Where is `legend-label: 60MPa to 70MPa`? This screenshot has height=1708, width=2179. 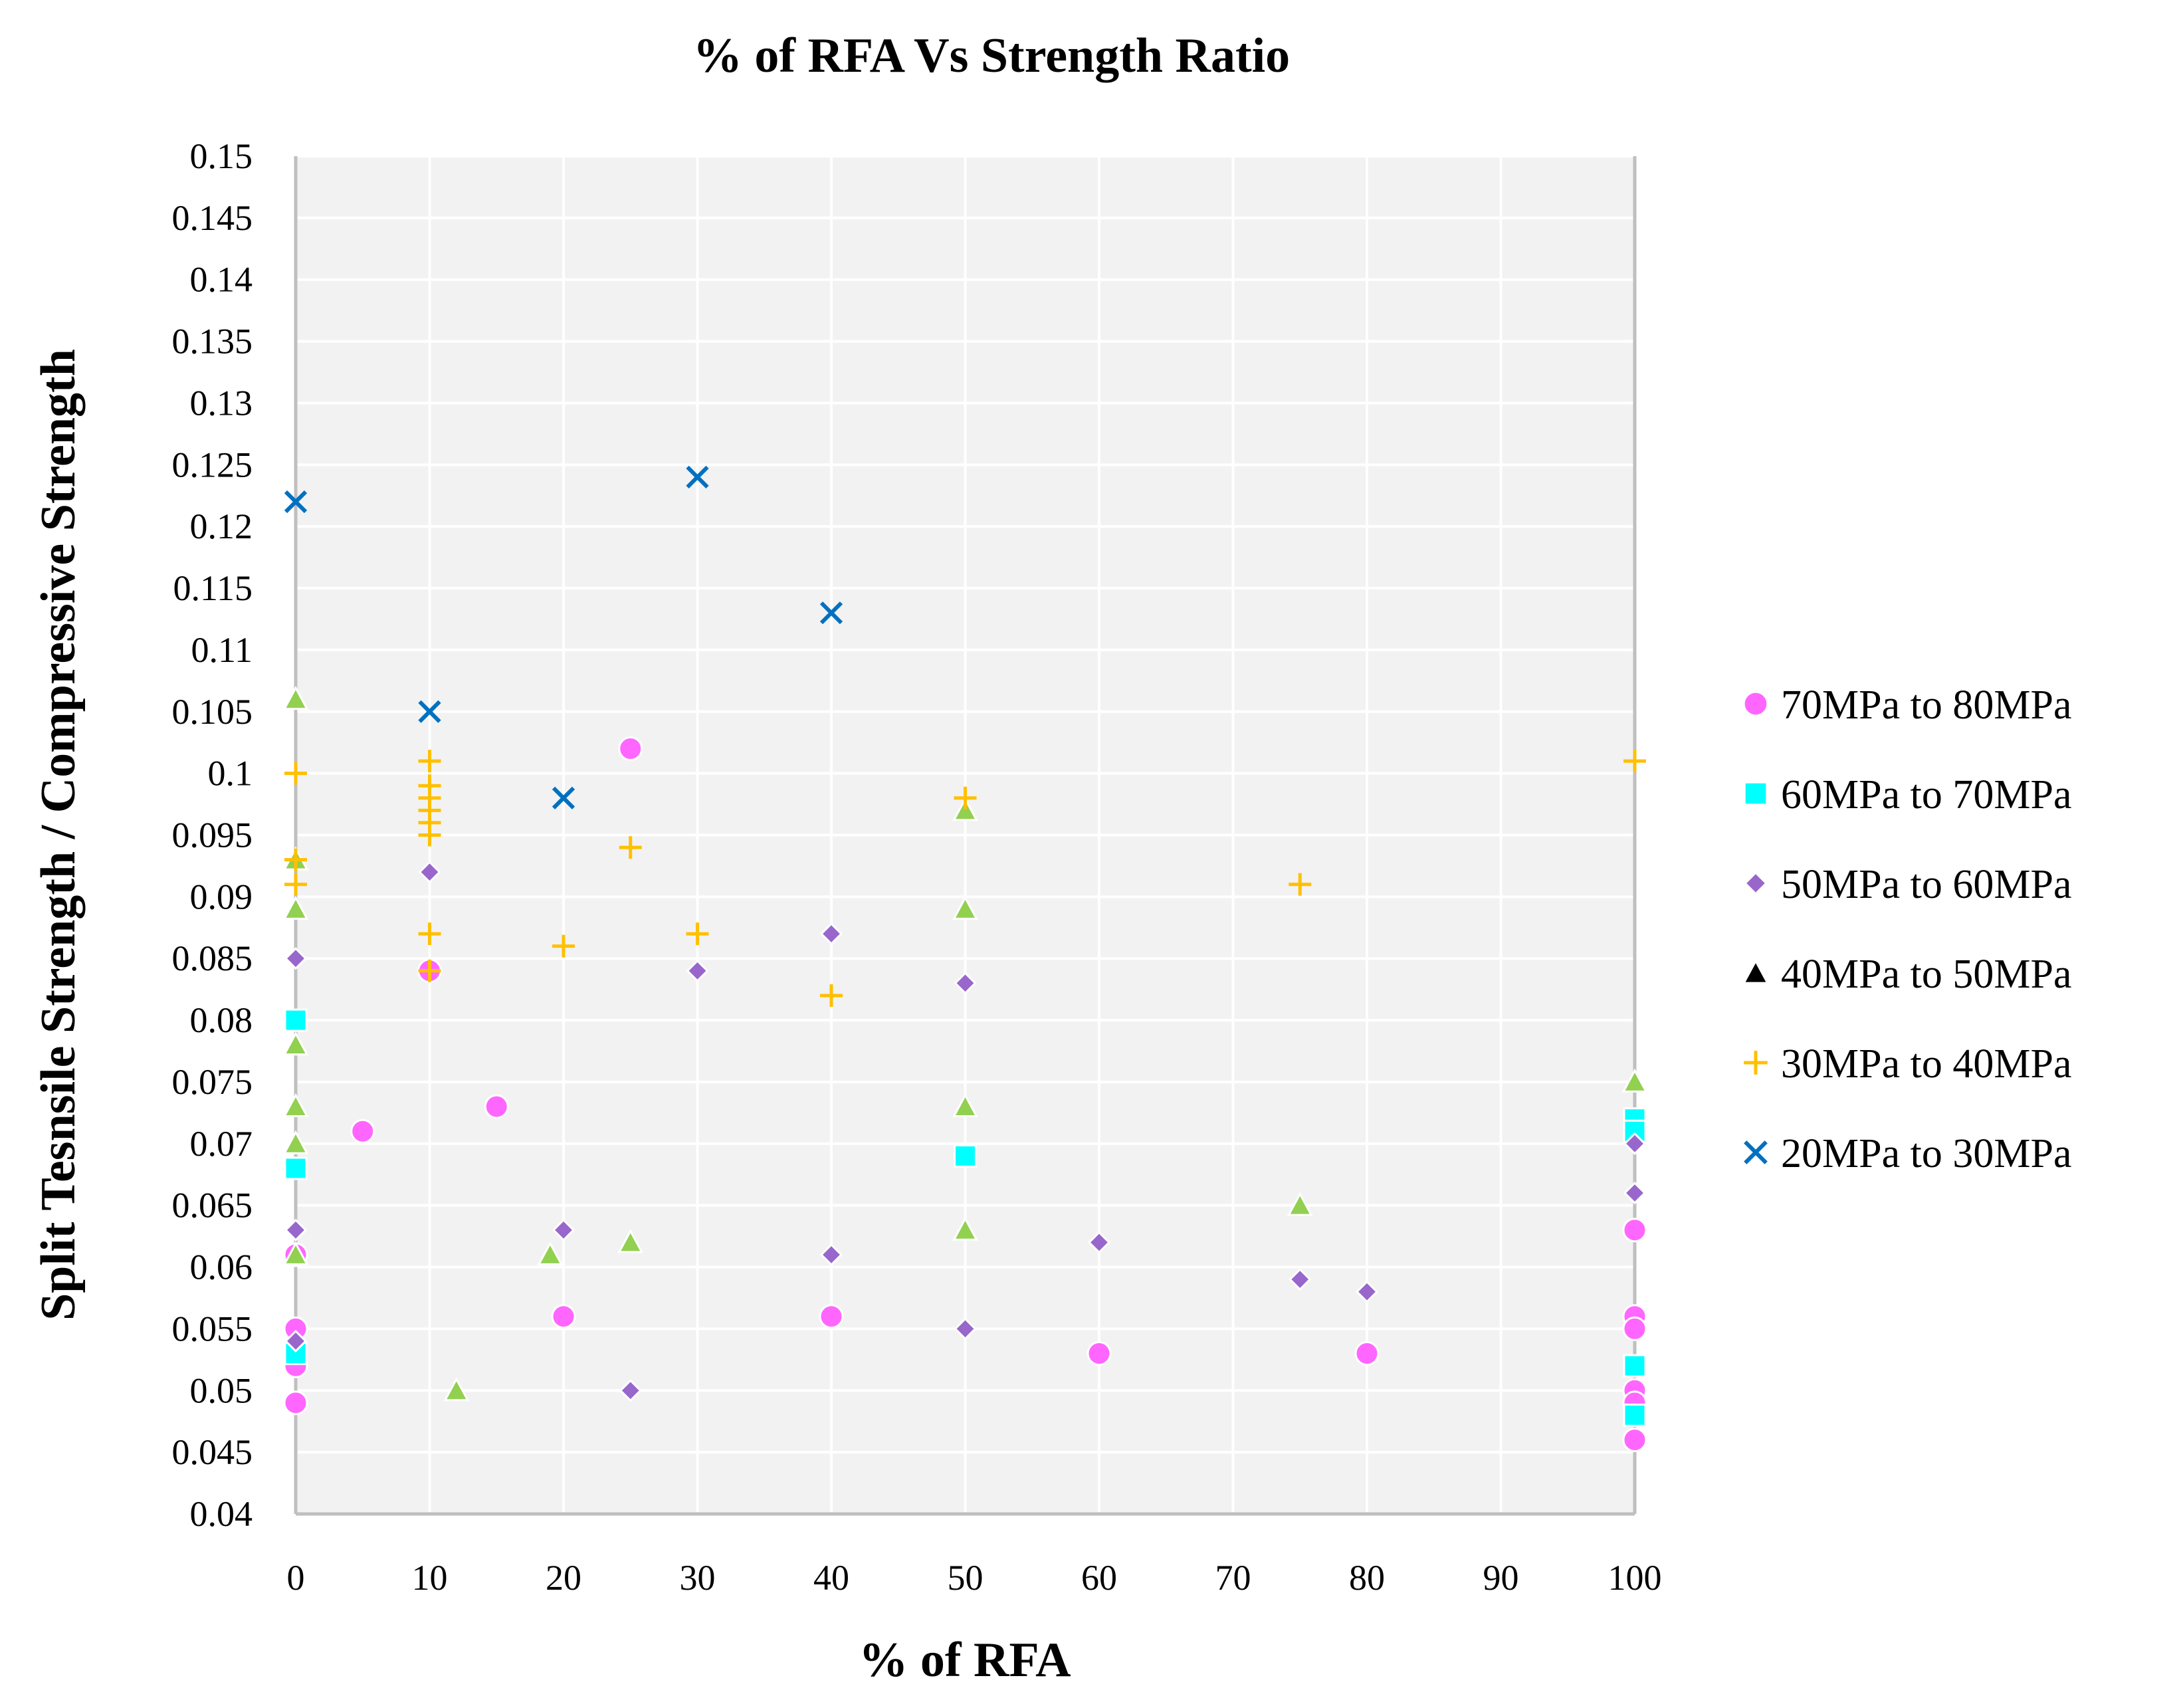
legend-label: 60MPa to 70MPa is located at coordinates (1926, 794).